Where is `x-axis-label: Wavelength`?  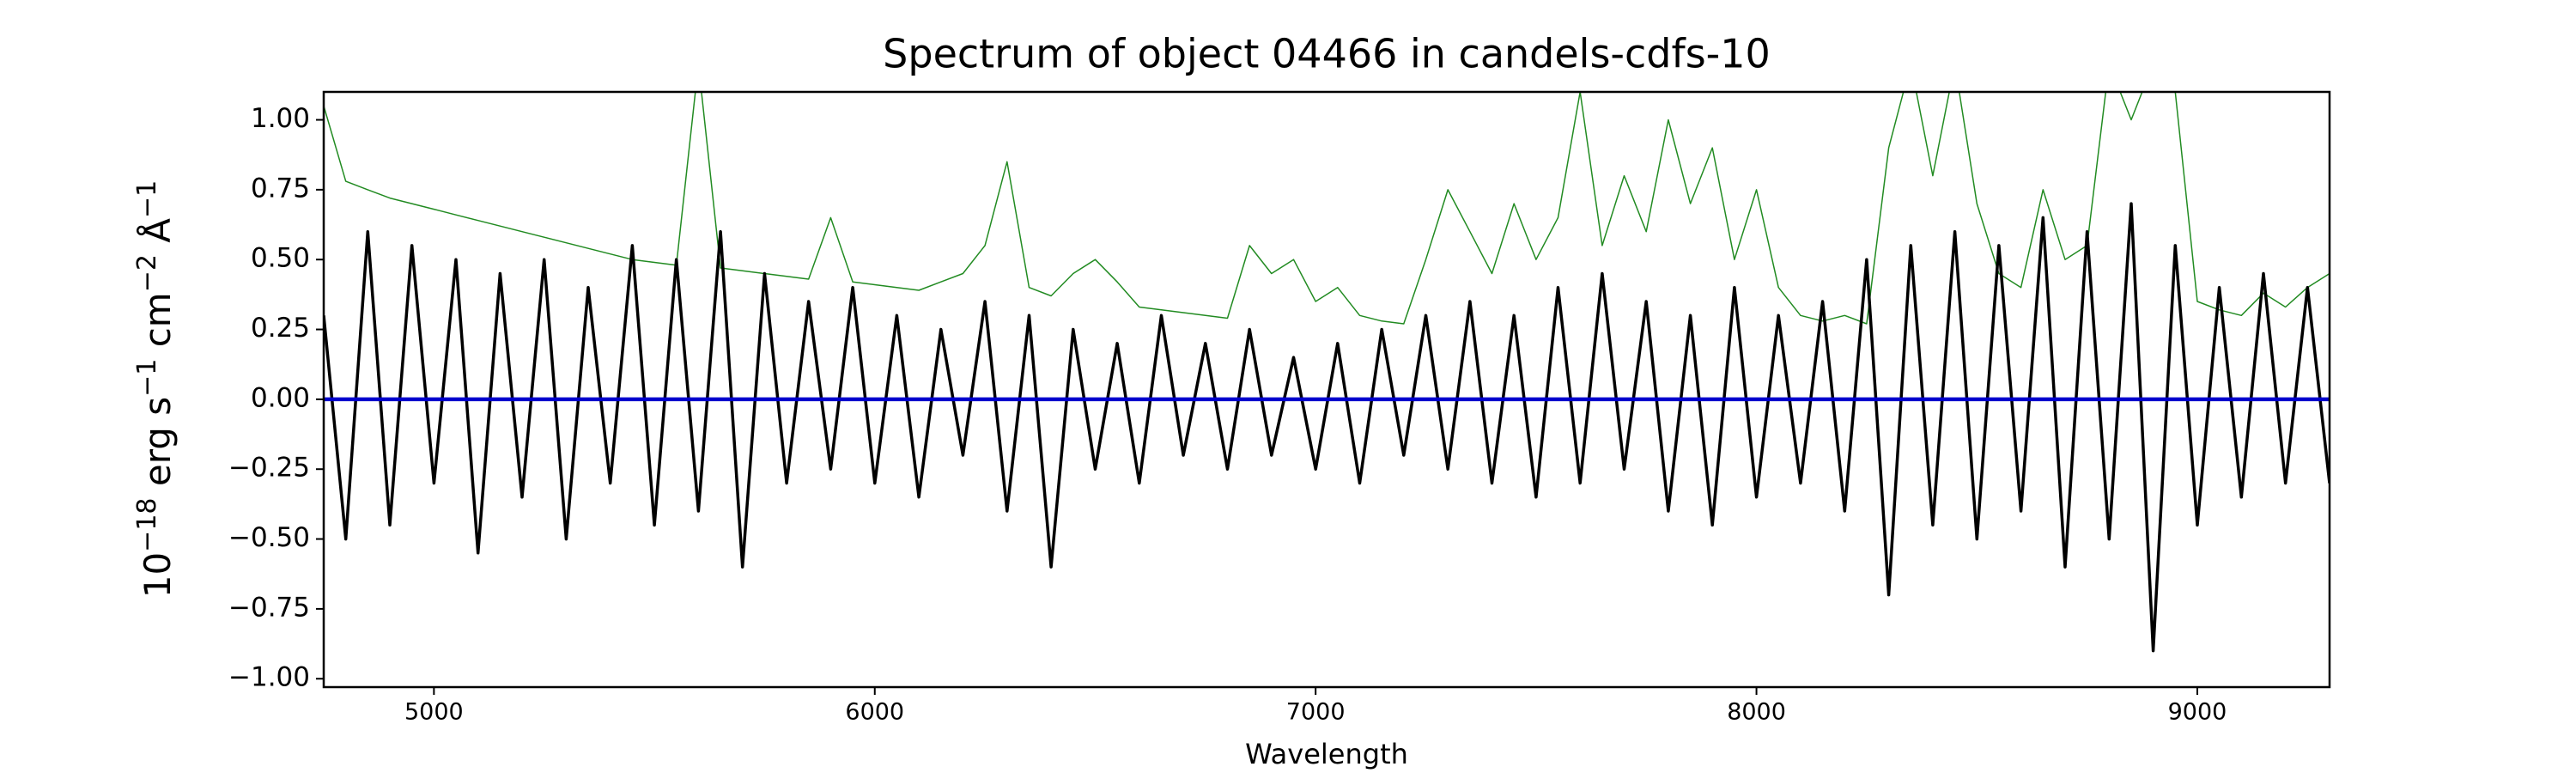 x-axis-label: Wavelength is located at coordinates (1327, 754).